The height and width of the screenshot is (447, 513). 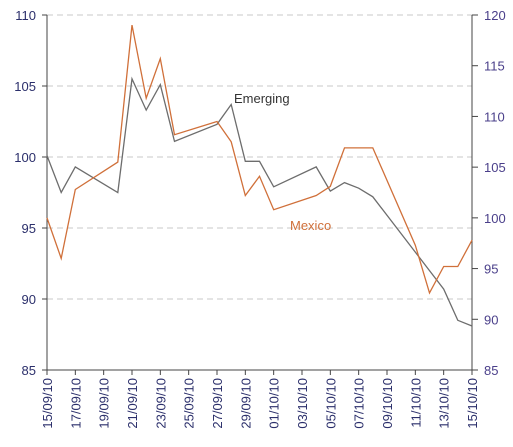 I want to click on x-tick-label: 29/09/10, so click(x=245, y=403).